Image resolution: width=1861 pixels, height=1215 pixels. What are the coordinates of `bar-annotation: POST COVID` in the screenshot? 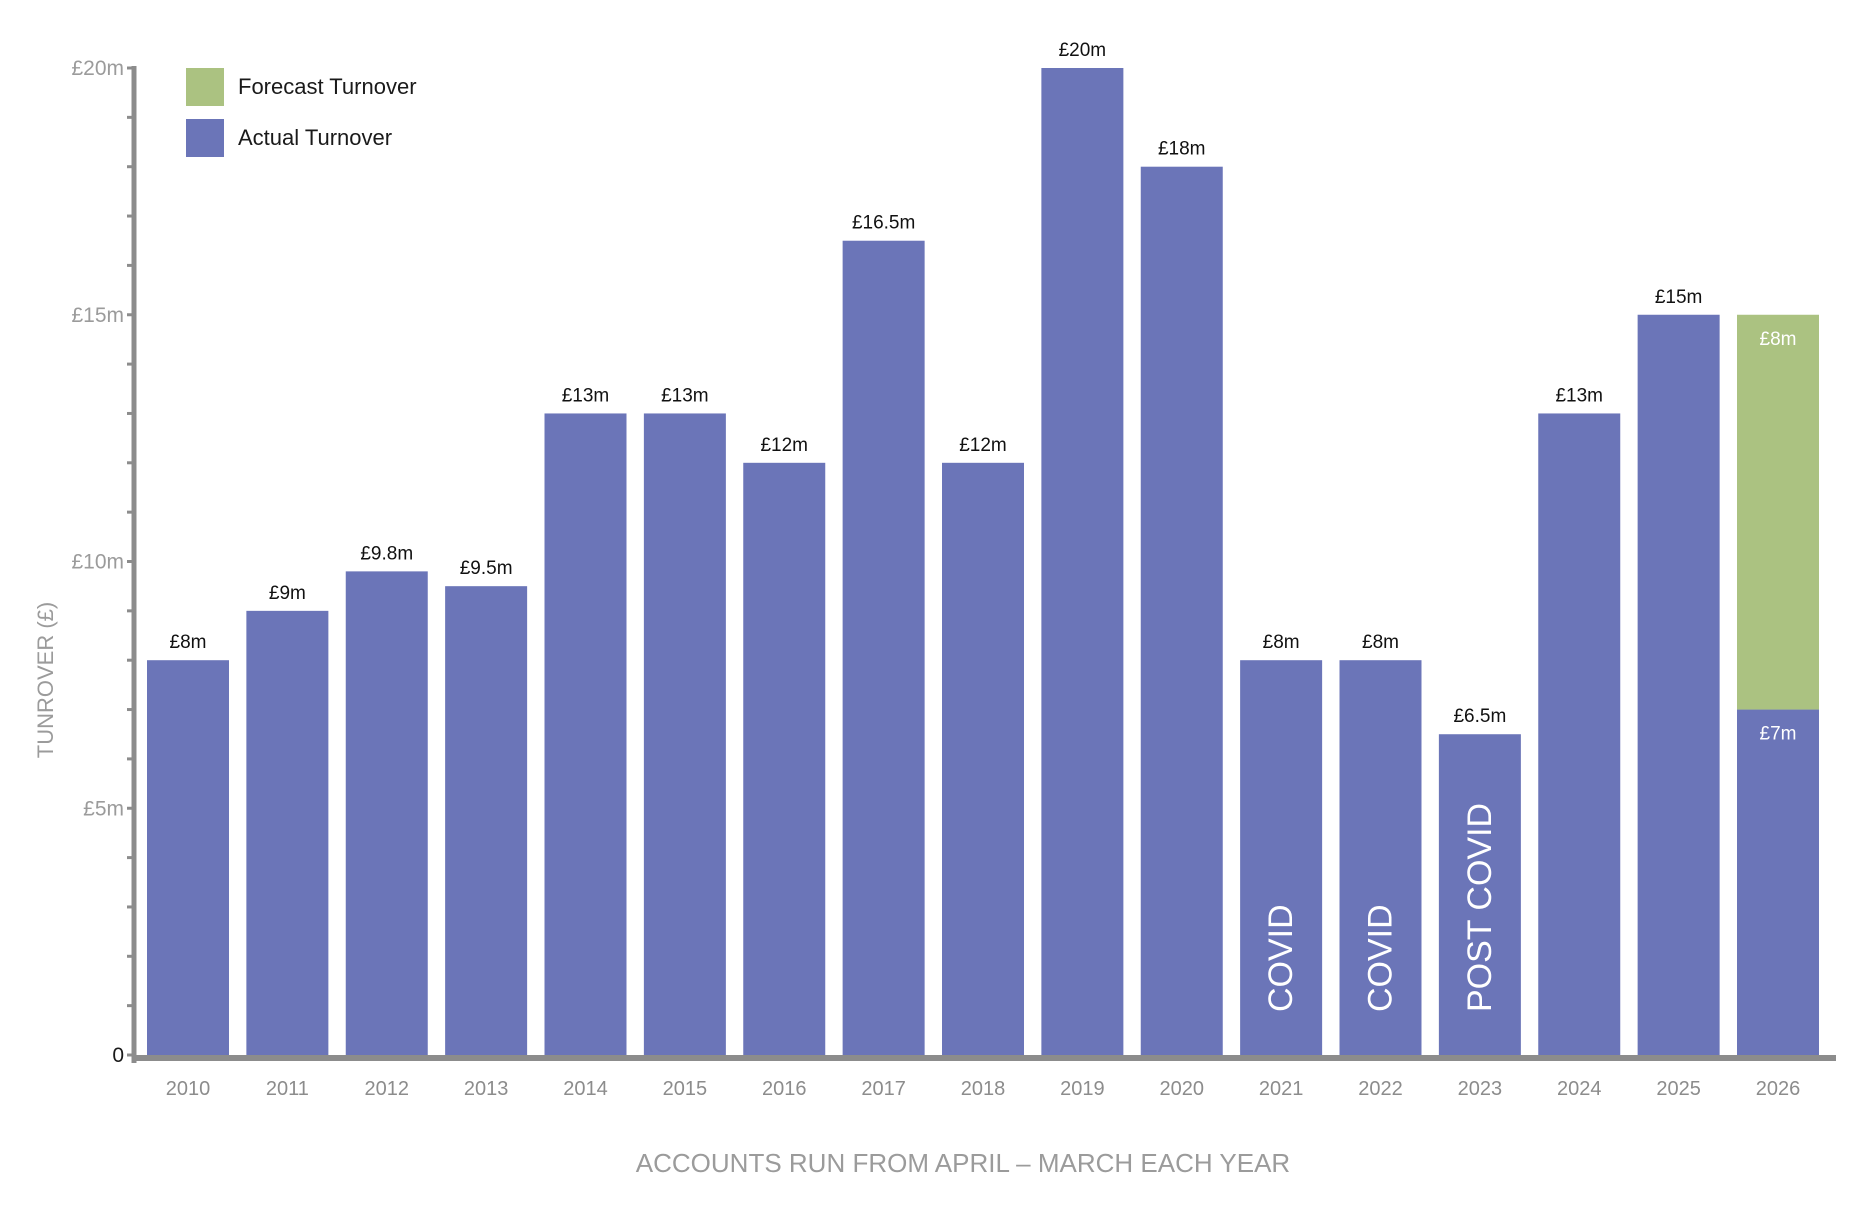 It's located at (1480, 907).